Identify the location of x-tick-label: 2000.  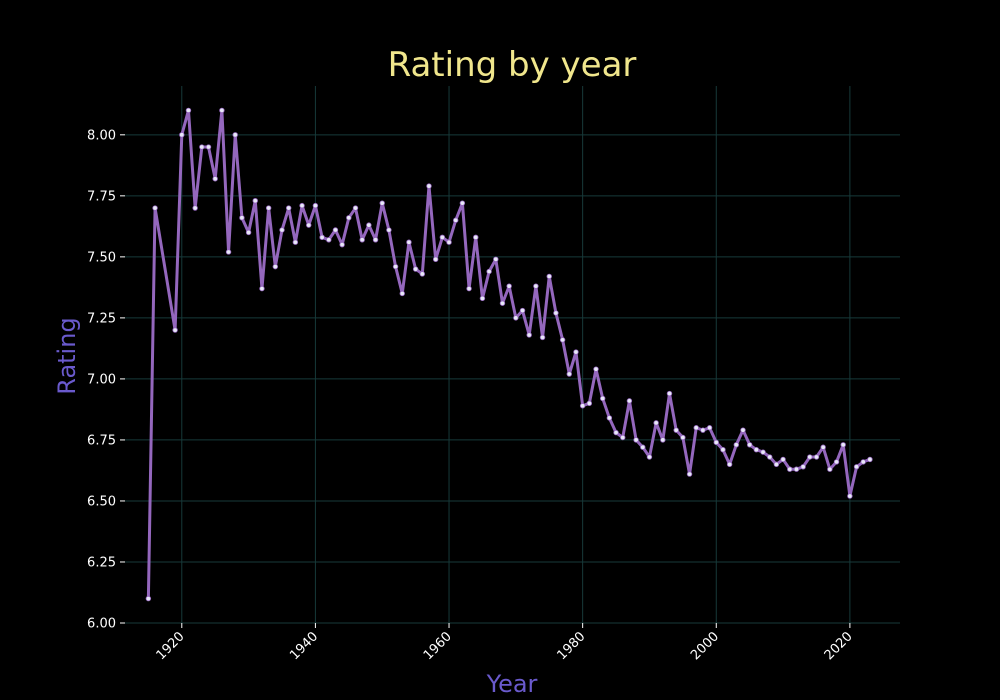
(705, 646).